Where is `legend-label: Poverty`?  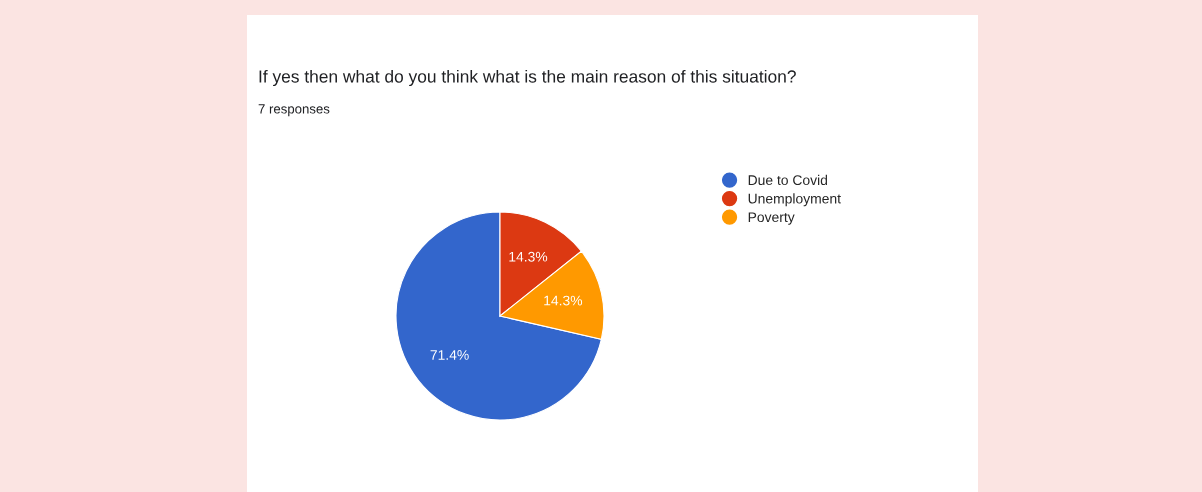 legend-label: Poverty is located at coordinates (771, 218).